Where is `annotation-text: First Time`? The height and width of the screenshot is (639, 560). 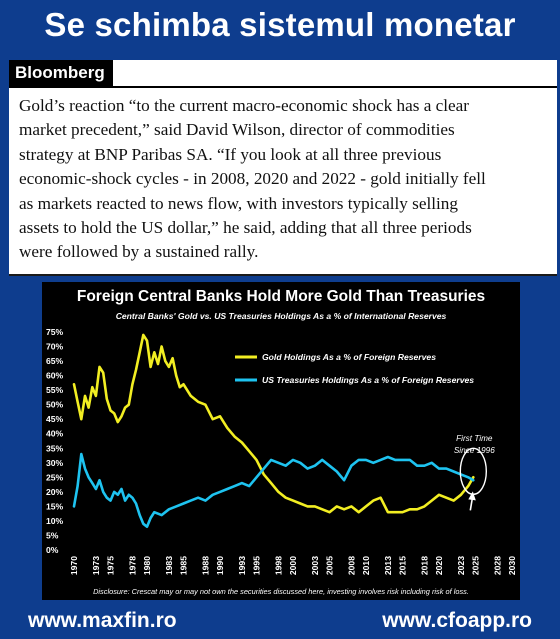 annotation-text: First Time is located at coordinates (474, 438).